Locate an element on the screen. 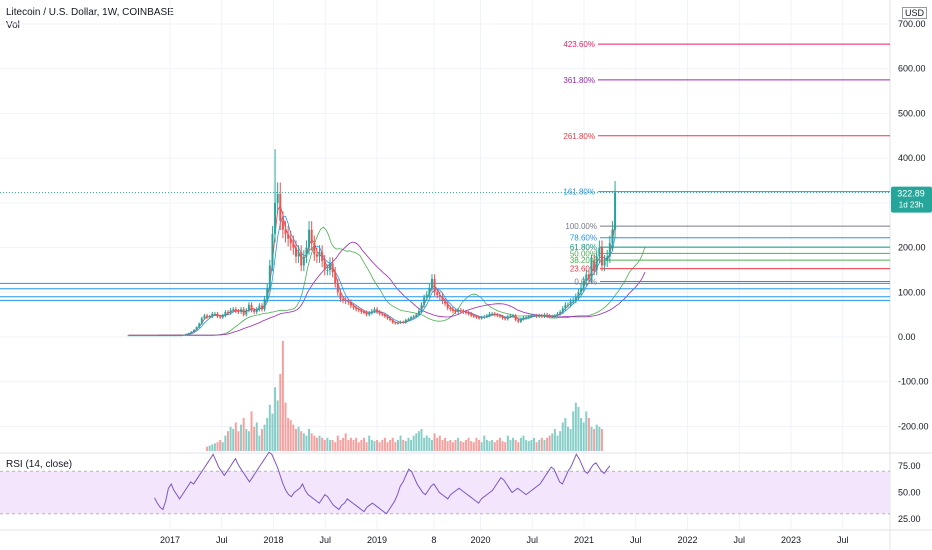  rsi-indicator-label: RSI (14, close) is located at coordinates (39, 464).